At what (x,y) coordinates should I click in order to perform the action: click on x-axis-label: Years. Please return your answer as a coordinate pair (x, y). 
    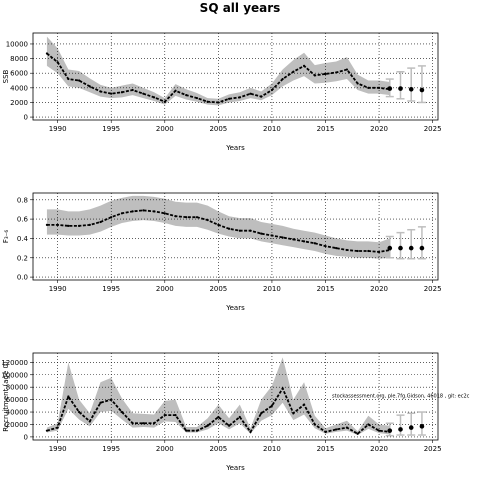
    Looking at the image, I should click on (235, 148).